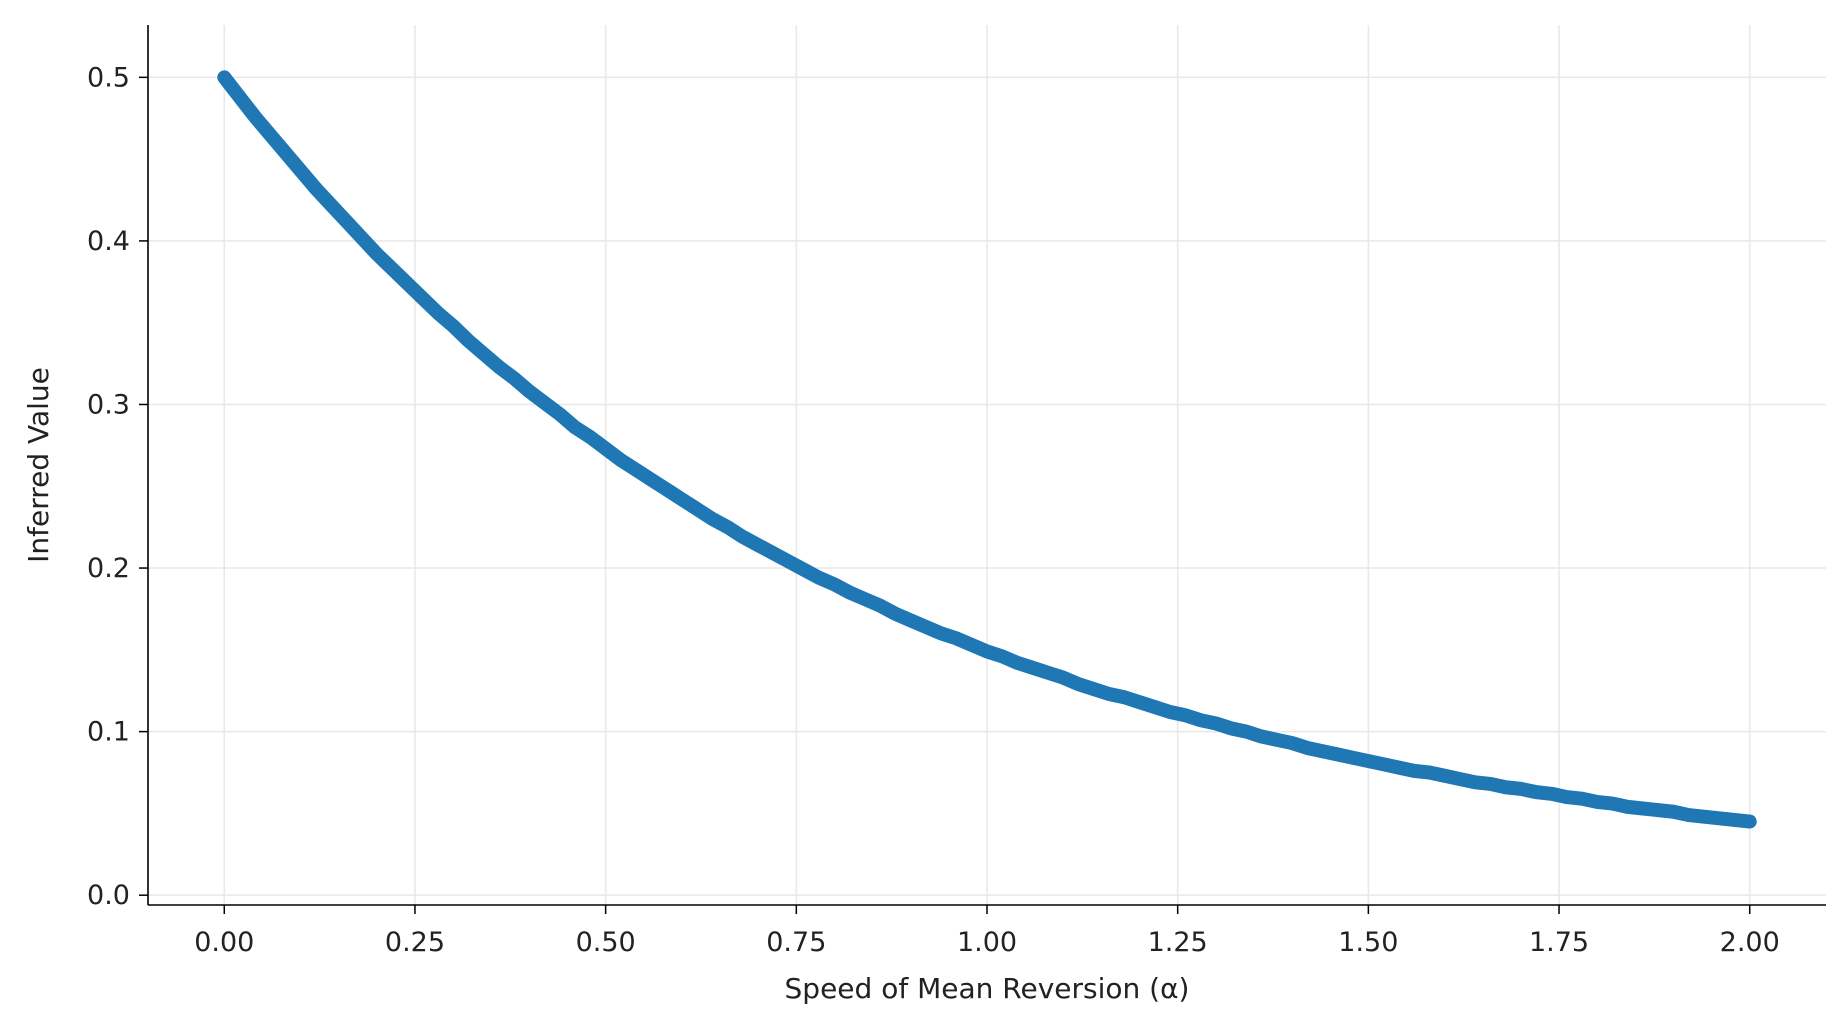  Describe the element at coordinates (606, 942) in the screenshot. I see `x-tick-label: 0.50` at that location.